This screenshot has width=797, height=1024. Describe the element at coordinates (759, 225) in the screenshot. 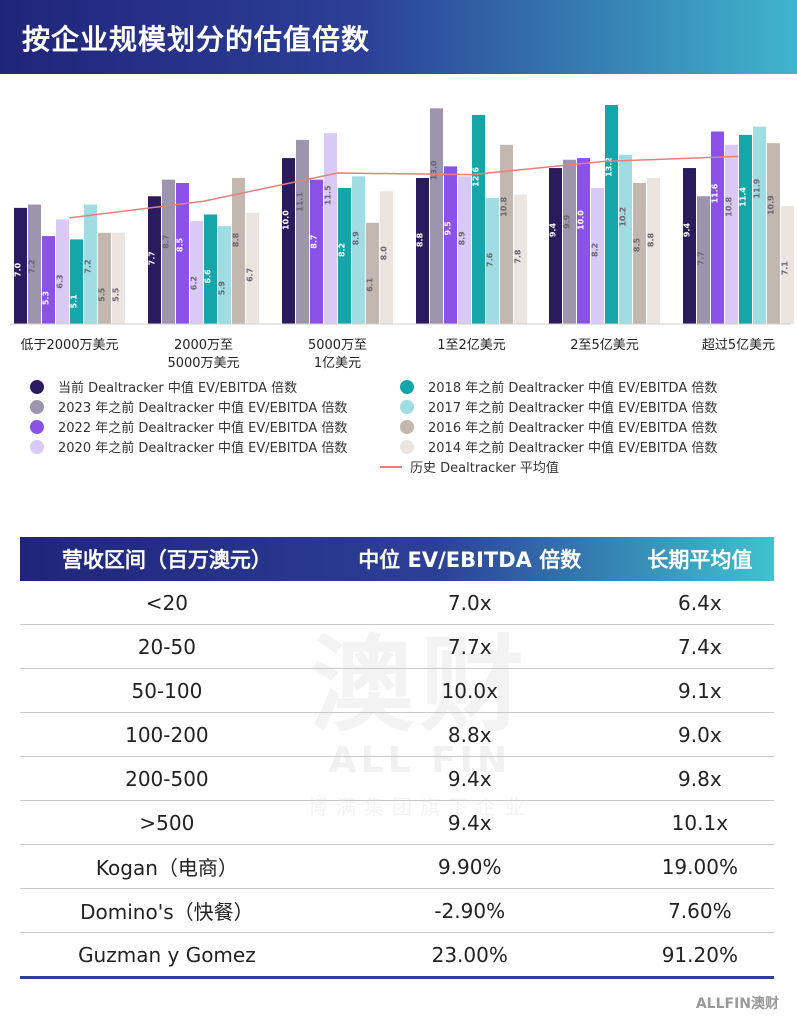

I see `bar-s5-c5` at that location.